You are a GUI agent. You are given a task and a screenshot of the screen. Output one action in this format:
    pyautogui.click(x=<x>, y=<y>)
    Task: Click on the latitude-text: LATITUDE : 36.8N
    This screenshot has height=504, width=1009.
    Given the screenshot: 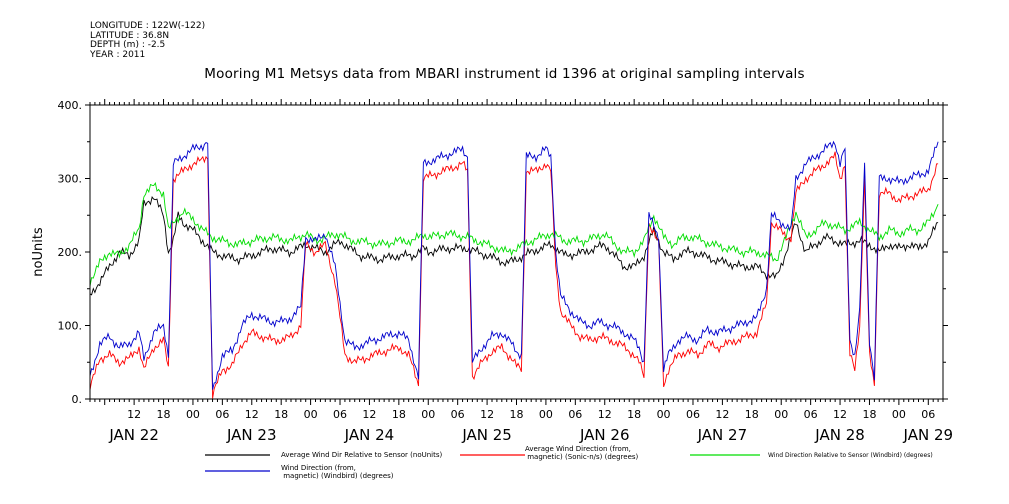 What is the action you would take?
    pyautogui.click(x=130, y=35)
    